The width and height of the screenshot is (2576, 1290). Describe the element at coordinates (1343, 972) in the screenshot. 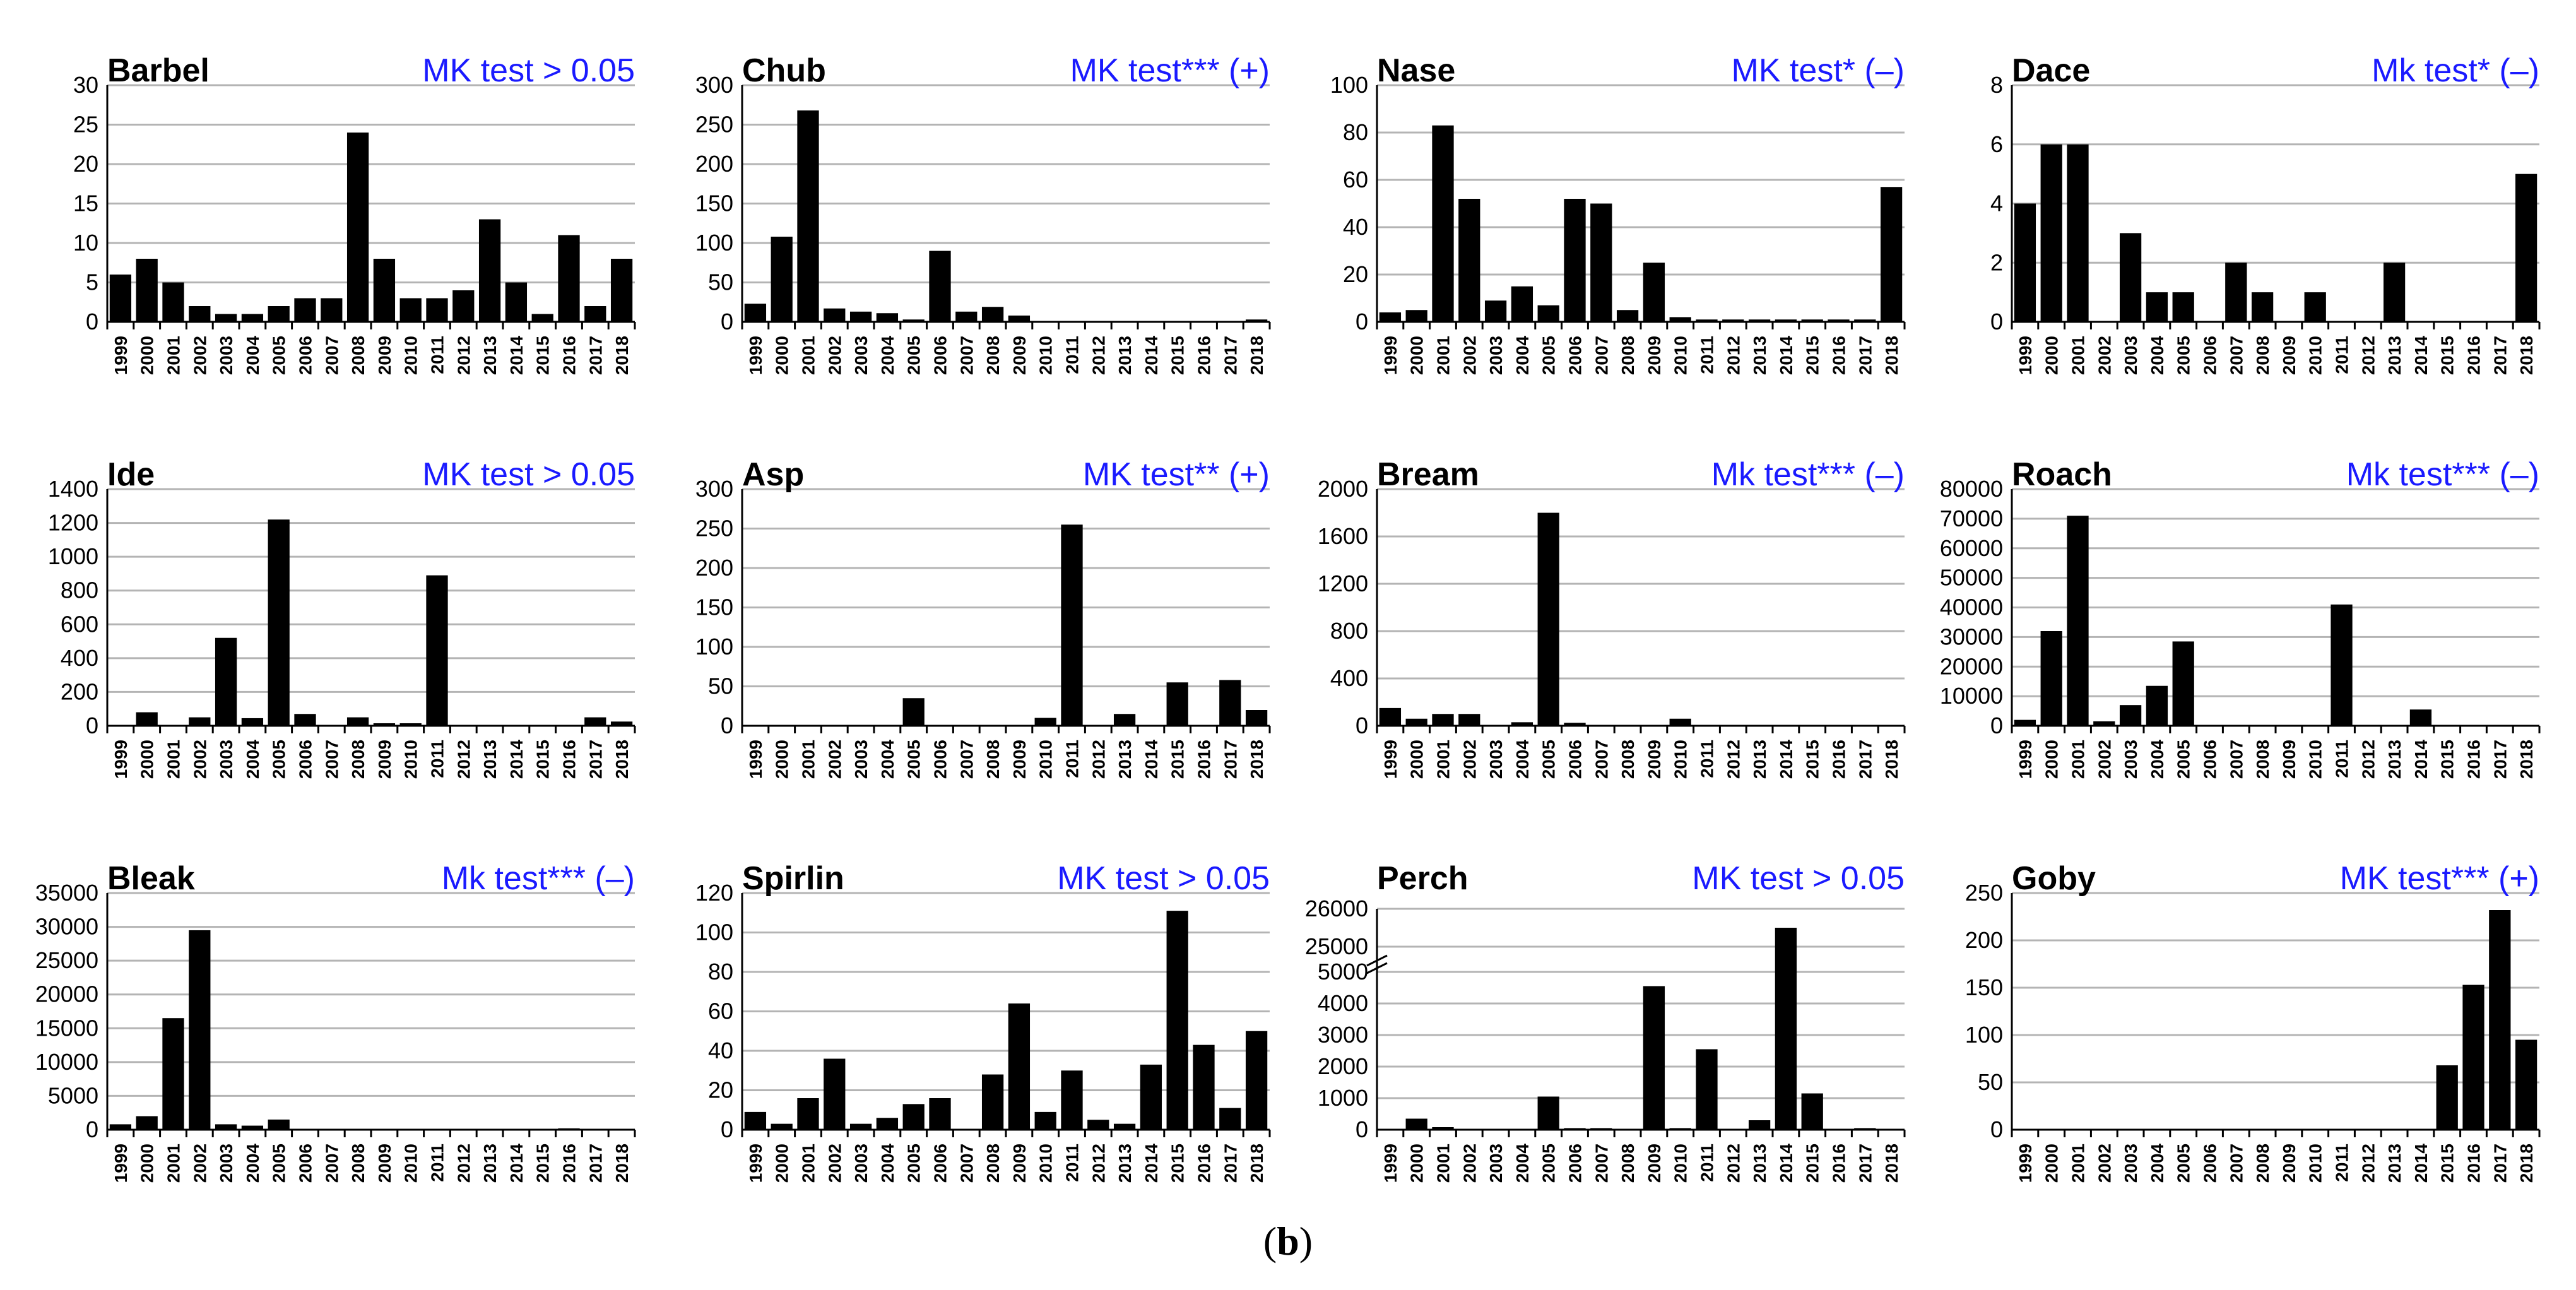

I see `ytick-label: 5000` at that location.